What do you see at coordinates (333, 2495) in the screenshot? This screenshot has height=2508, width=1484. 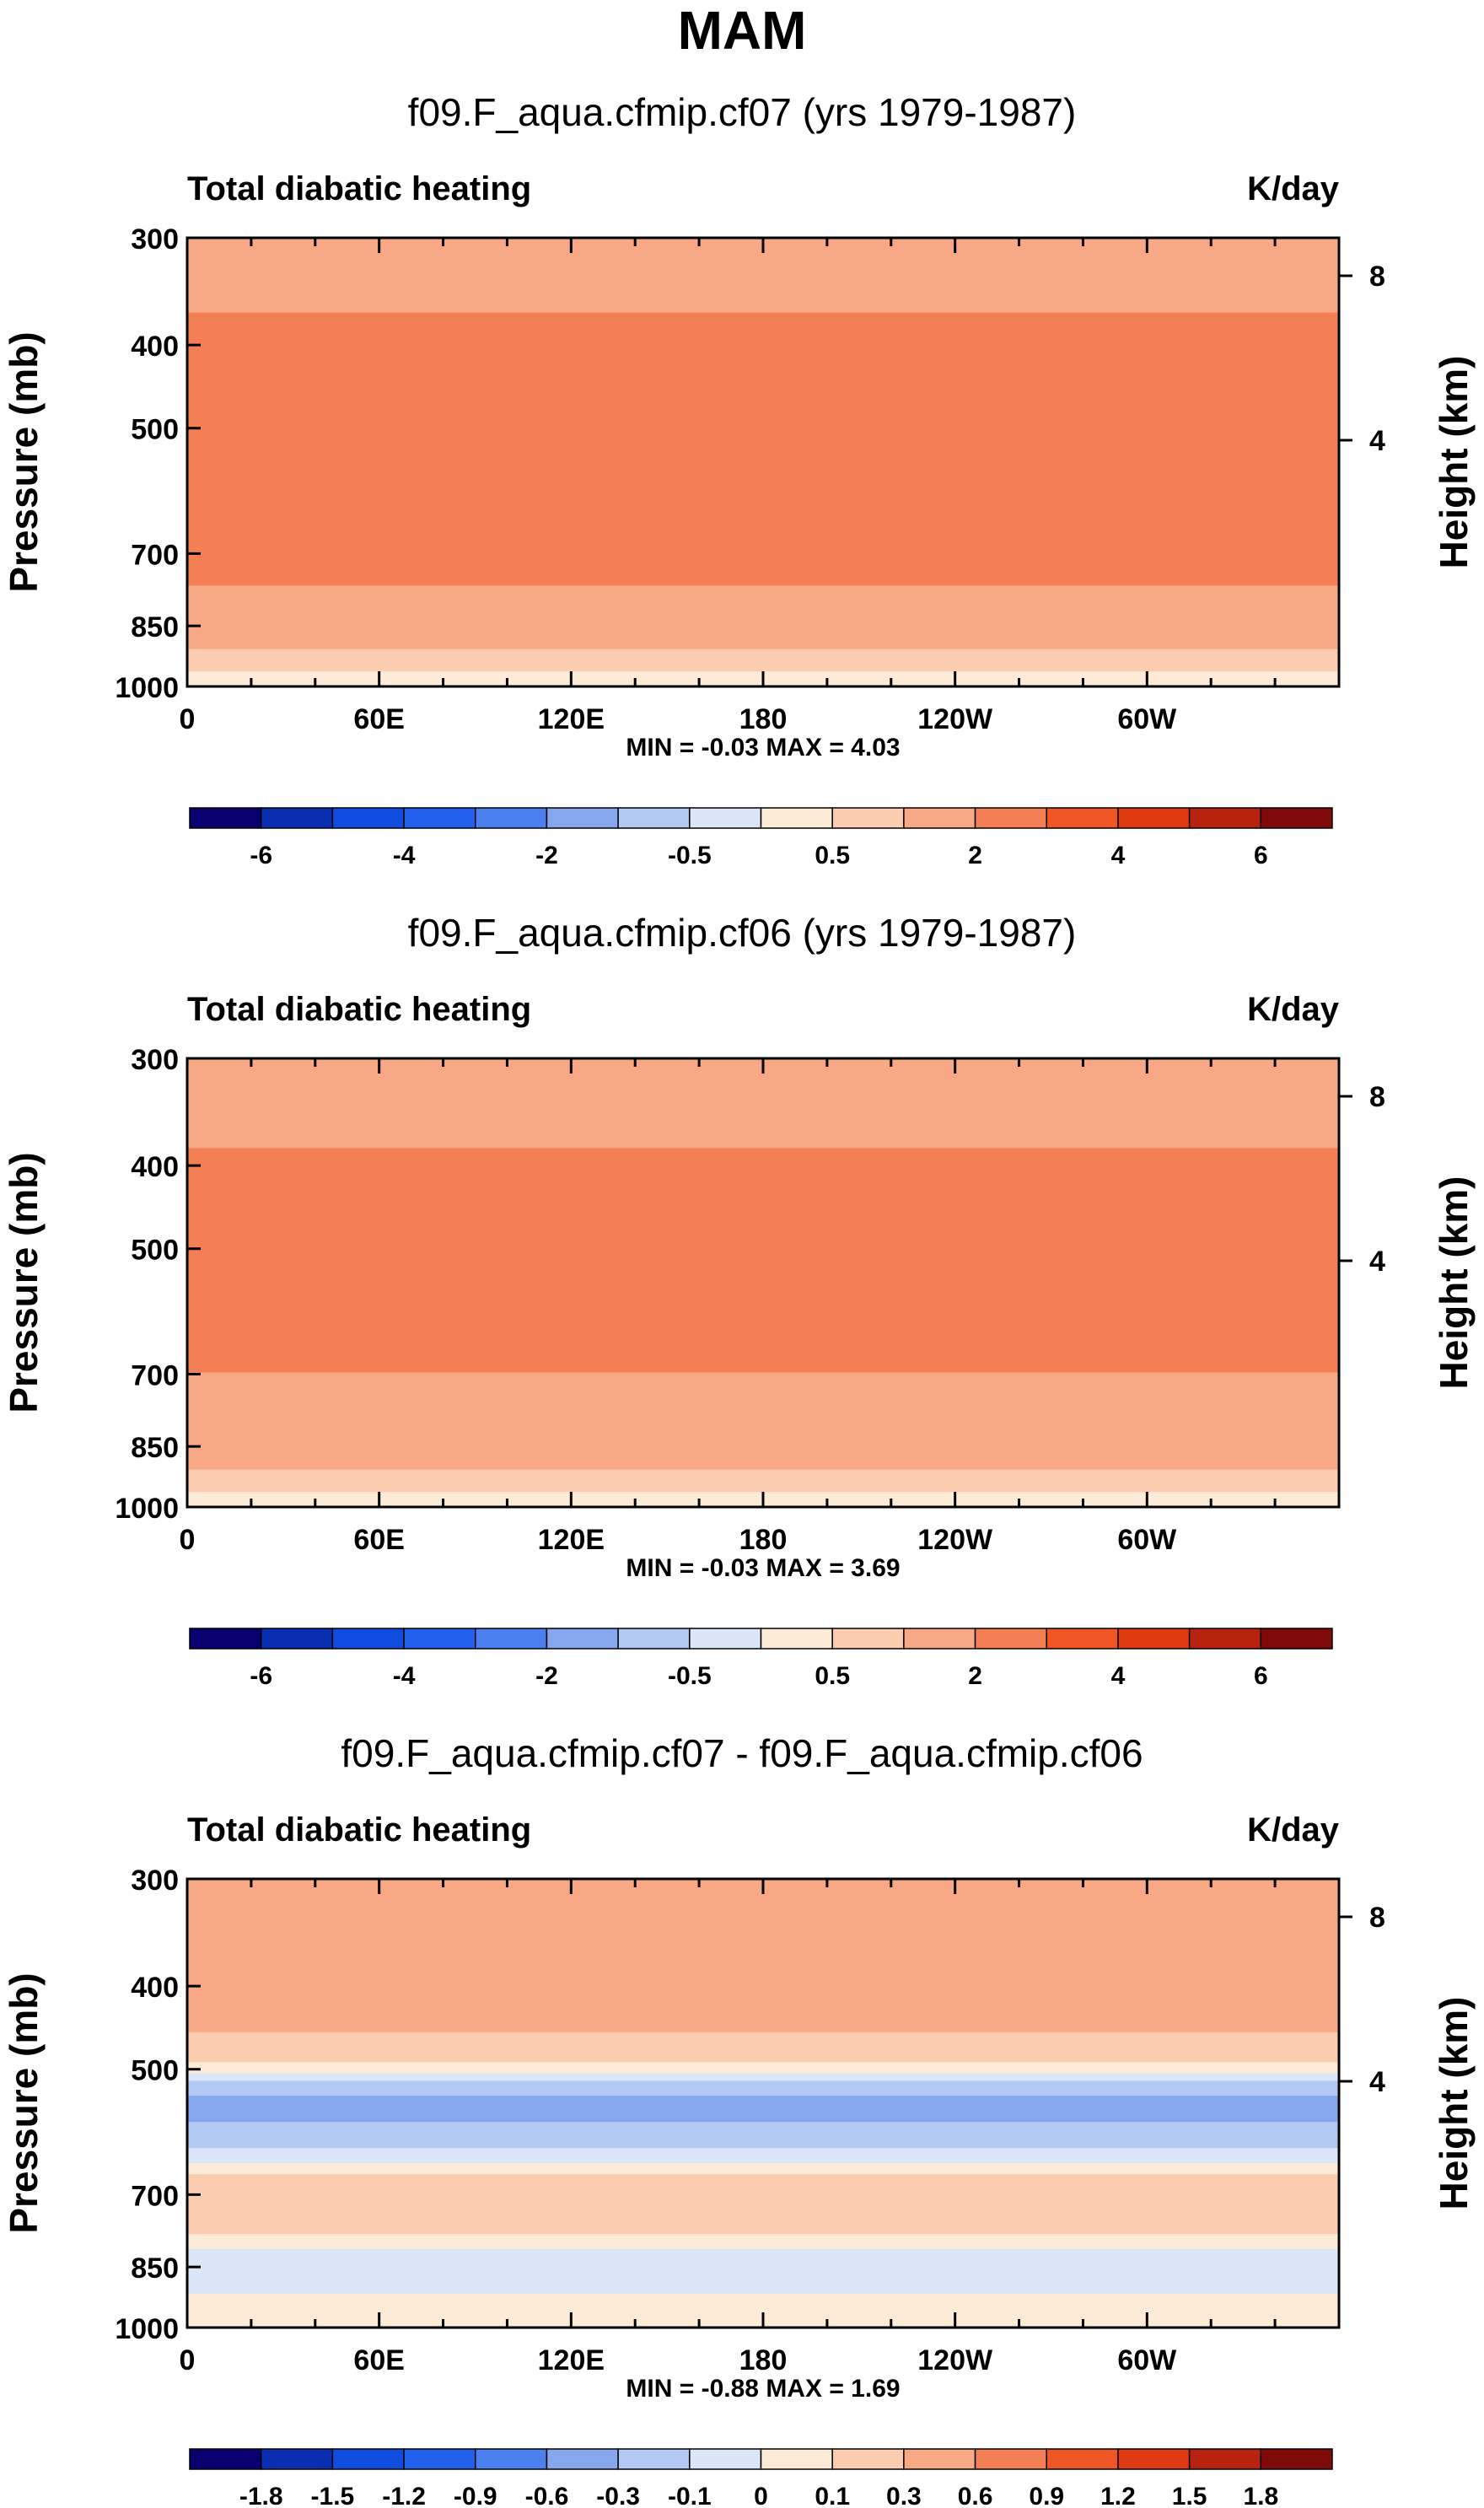 I see `colorbar-label: -1.5` at bounding box center [333, 2495].